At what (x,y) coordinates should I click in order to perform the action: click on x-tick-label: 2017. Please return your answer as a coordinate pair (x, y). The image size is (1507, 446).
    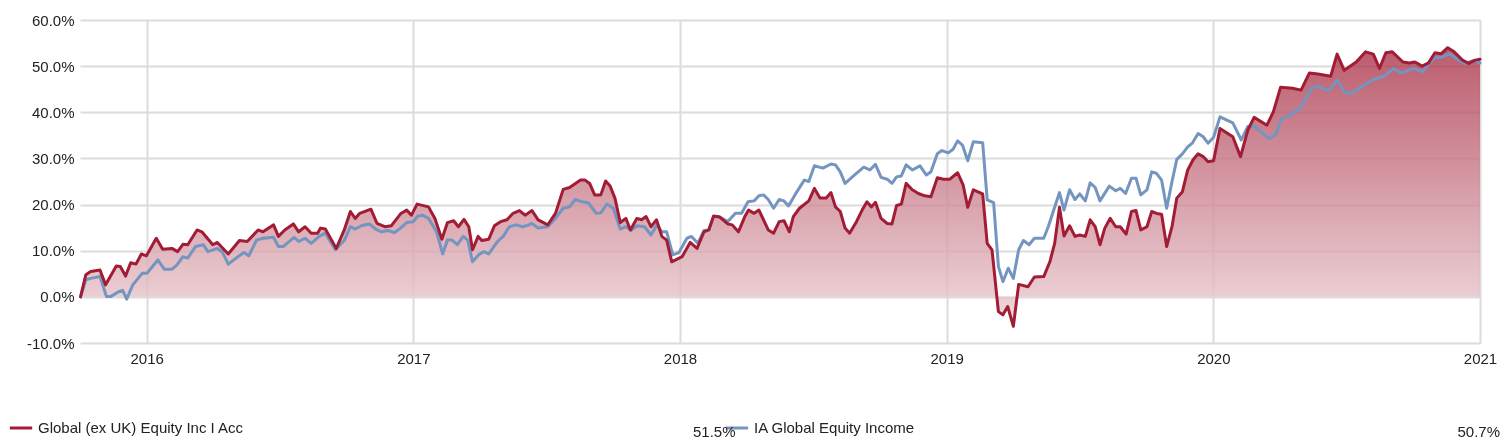
    Looking at the image, I should click on (414, 358).